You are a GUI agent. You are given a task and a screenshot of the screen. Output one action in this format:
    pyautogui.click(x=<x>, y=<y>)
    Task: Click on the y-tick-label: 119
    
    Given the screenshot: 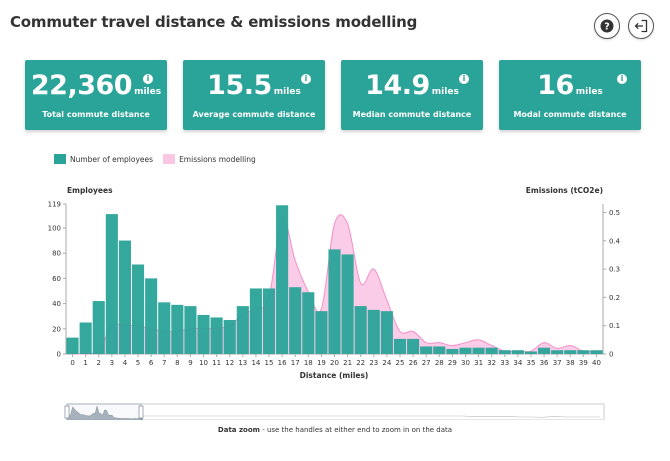 What is the action you would take?
    pyautogui.click(x=54, y=205)
    